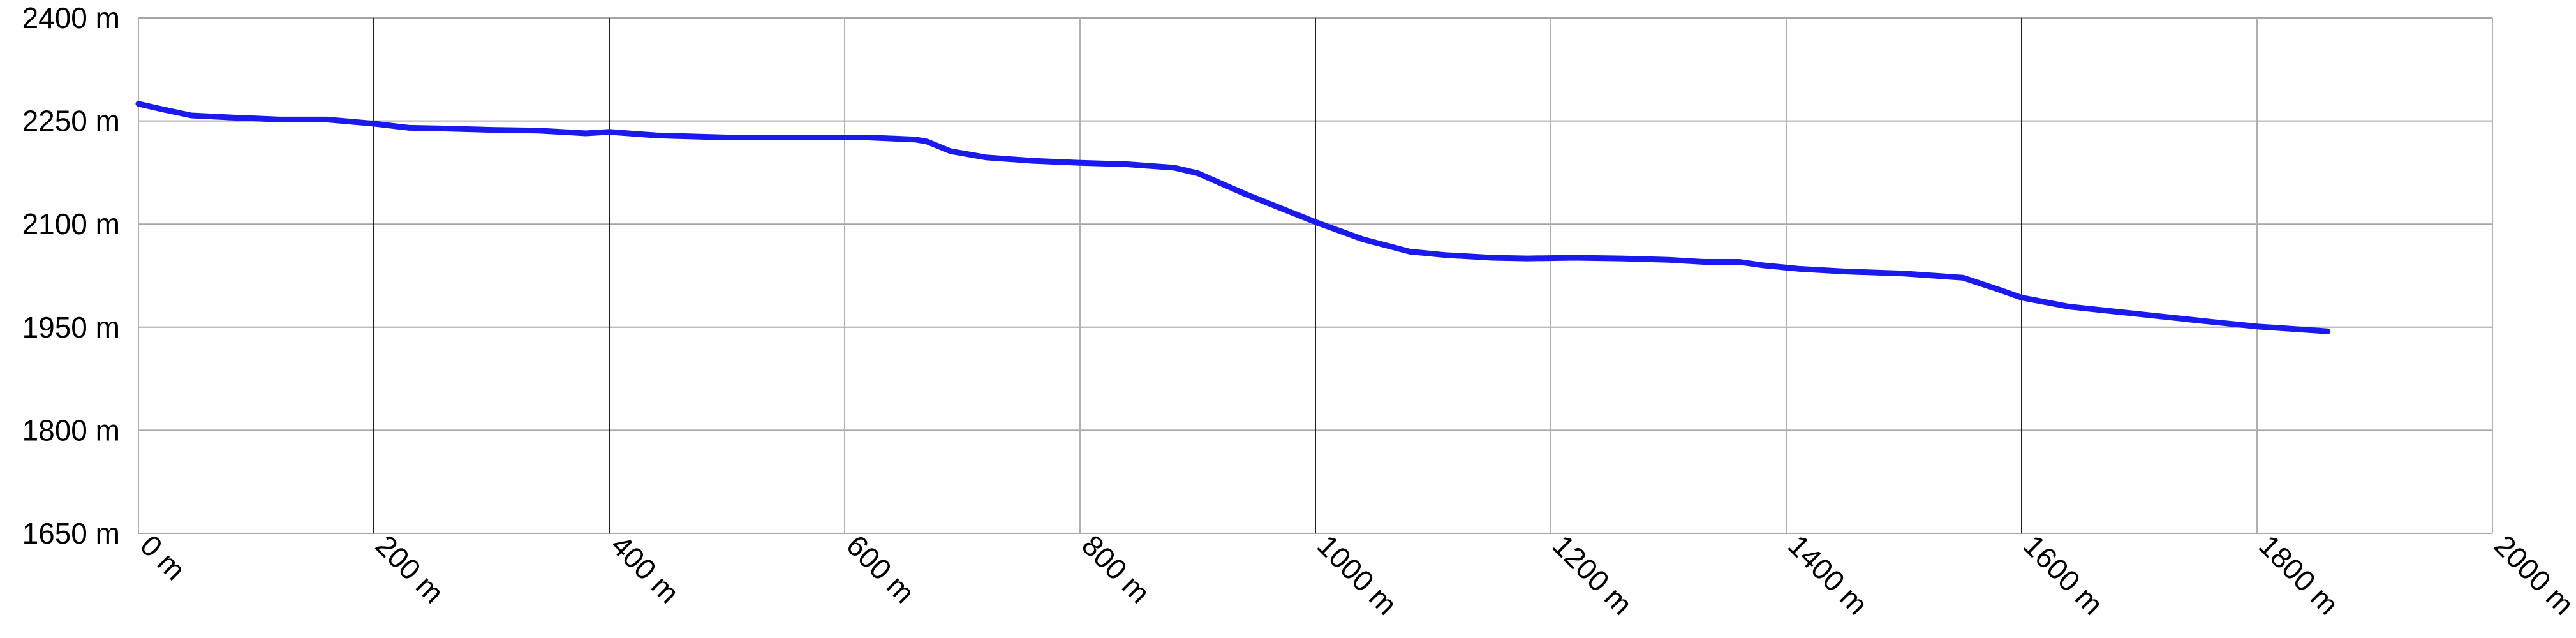 Image resolution: width=2576 pixels, height=638 pixels. I want to click on y-tick-label: 2400 m, so click(71, 17).